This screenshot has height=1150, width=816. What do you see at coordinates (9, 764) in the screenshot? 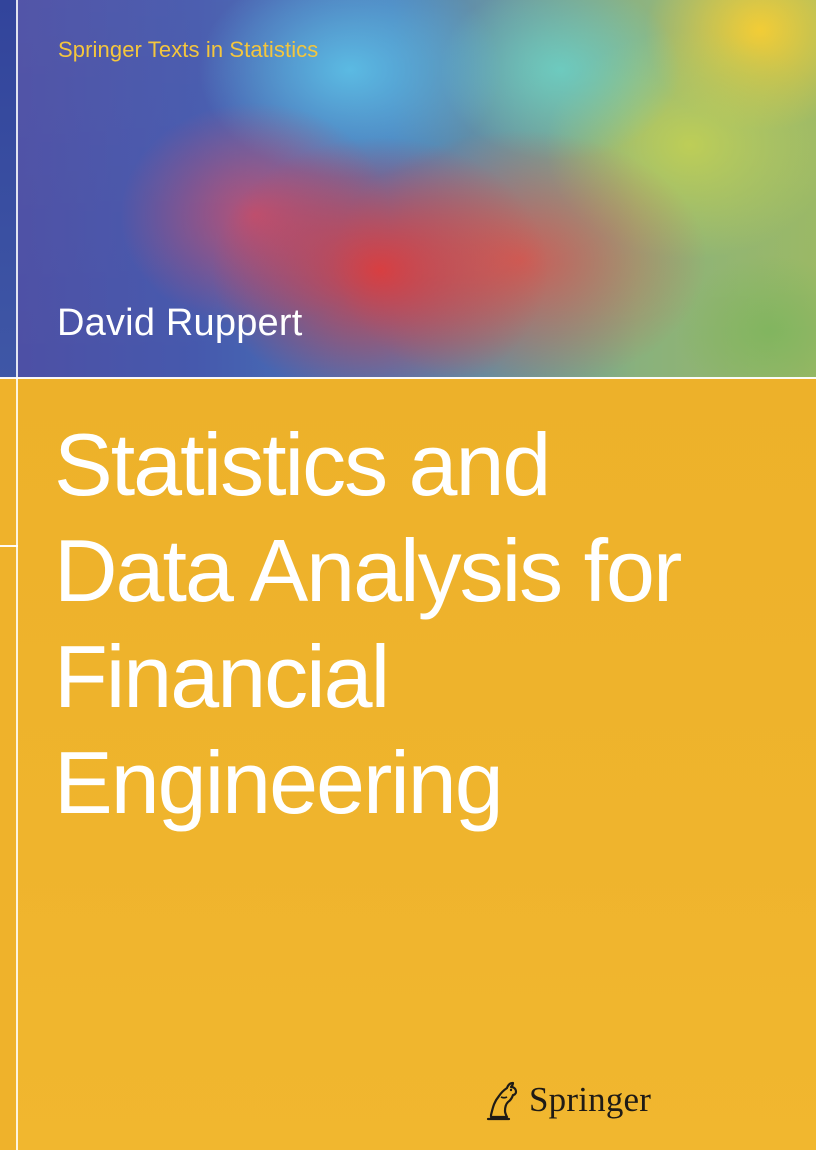
I see `spine-strip-bottom` at bounding box center [9, 764].